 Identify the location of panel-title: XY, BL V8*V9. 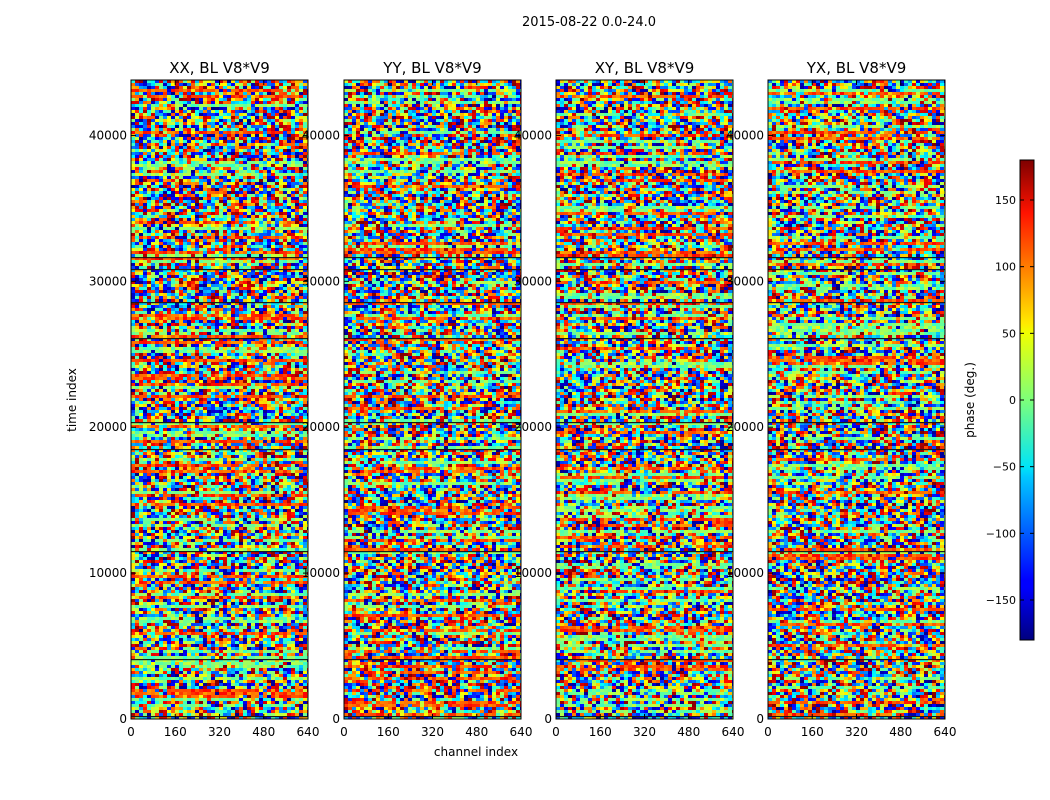
(645, 68).